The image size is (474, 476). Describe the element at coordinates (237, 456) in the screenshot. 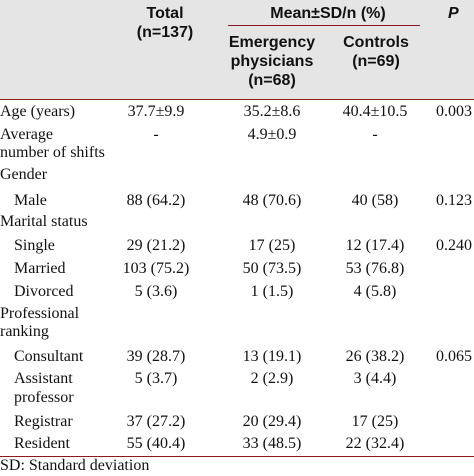

I see `table-bottom-rule` at that location.